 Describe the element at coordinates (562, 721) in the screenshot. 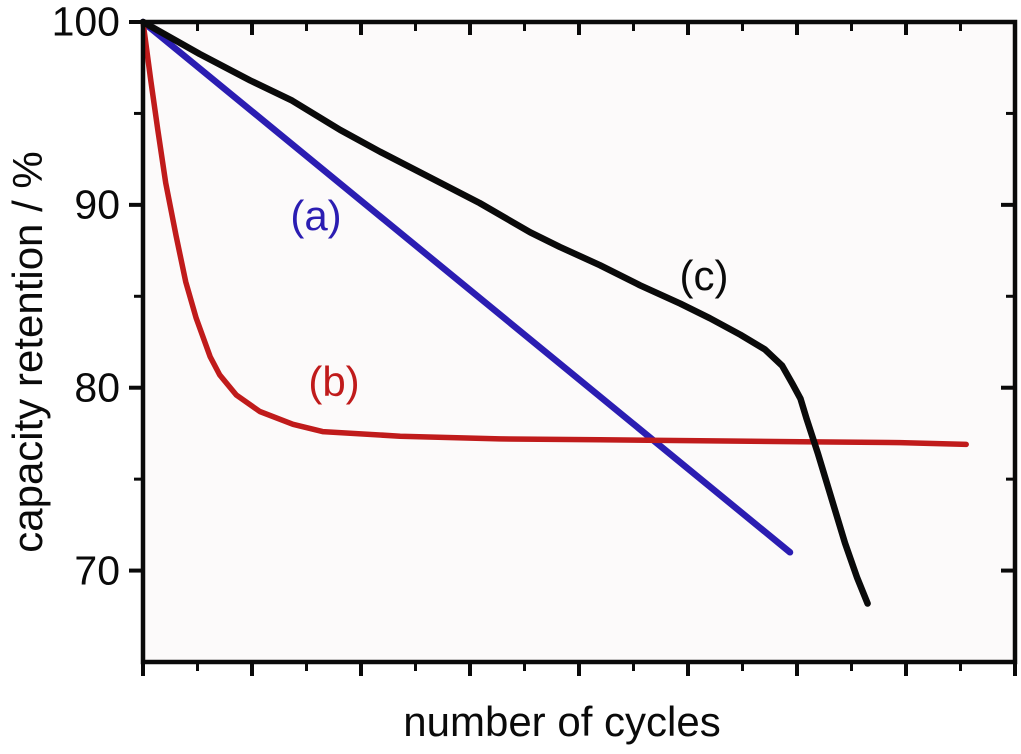

I see `x-axis-title: number of cycles` at that location.